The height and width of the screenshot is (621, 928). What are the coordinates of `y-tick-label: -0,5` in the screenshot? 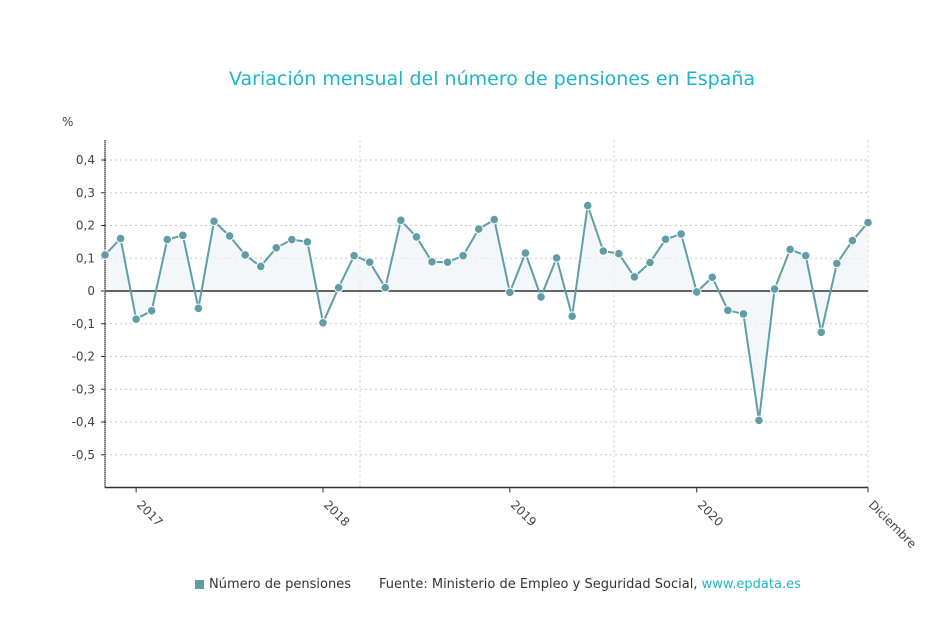 It's located at (83, 455).